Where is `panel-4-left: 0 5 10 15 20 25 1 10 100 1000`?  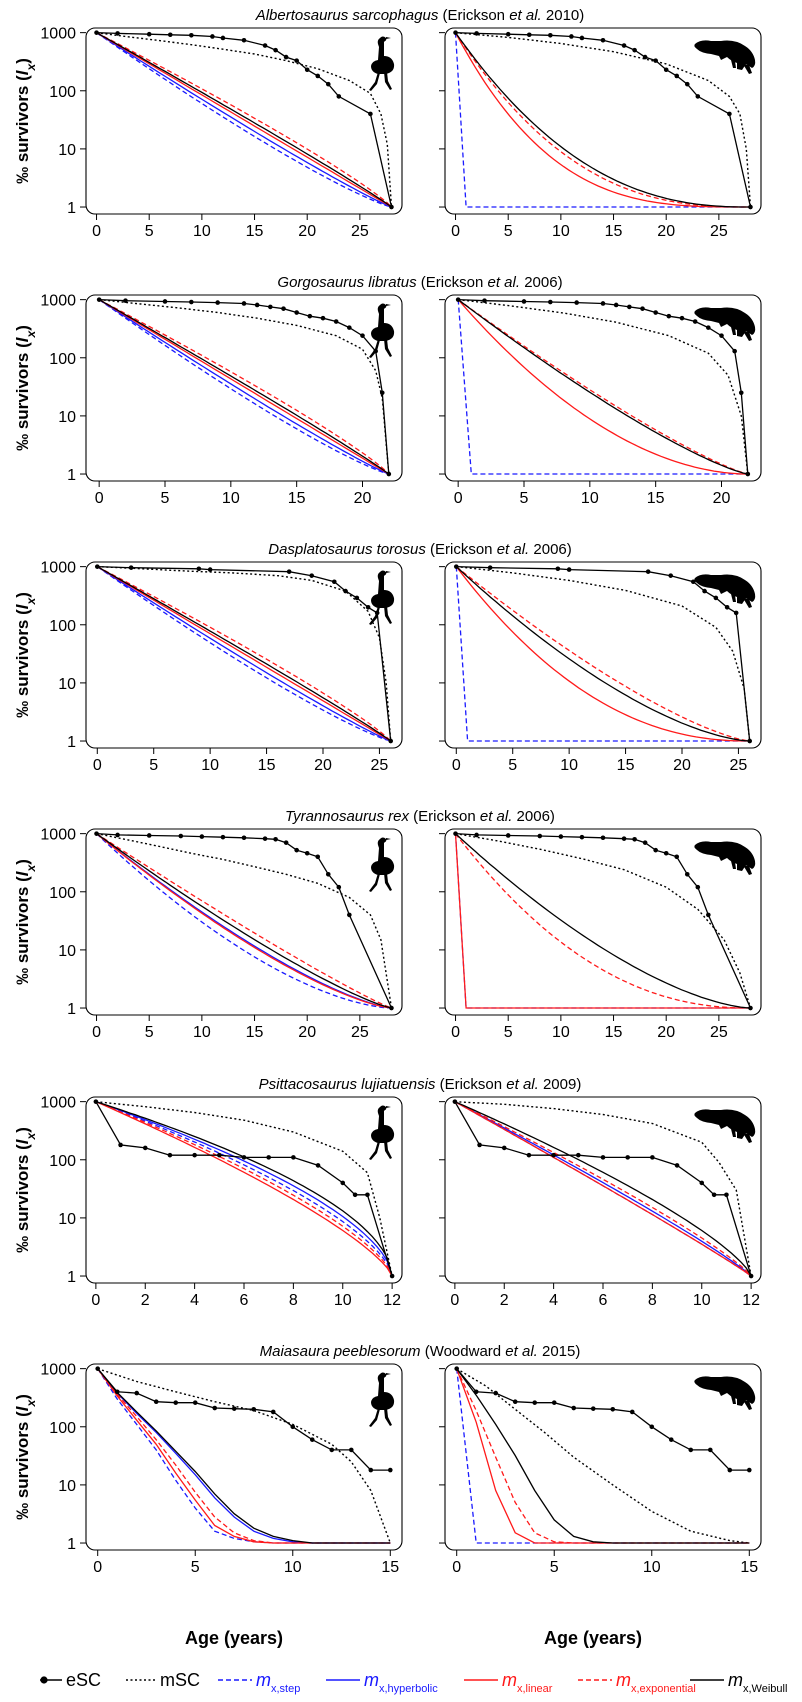 panel-4-left: 0 5 10 15 20 25 1 10 100 1000 is located at coordinates (221, 934).